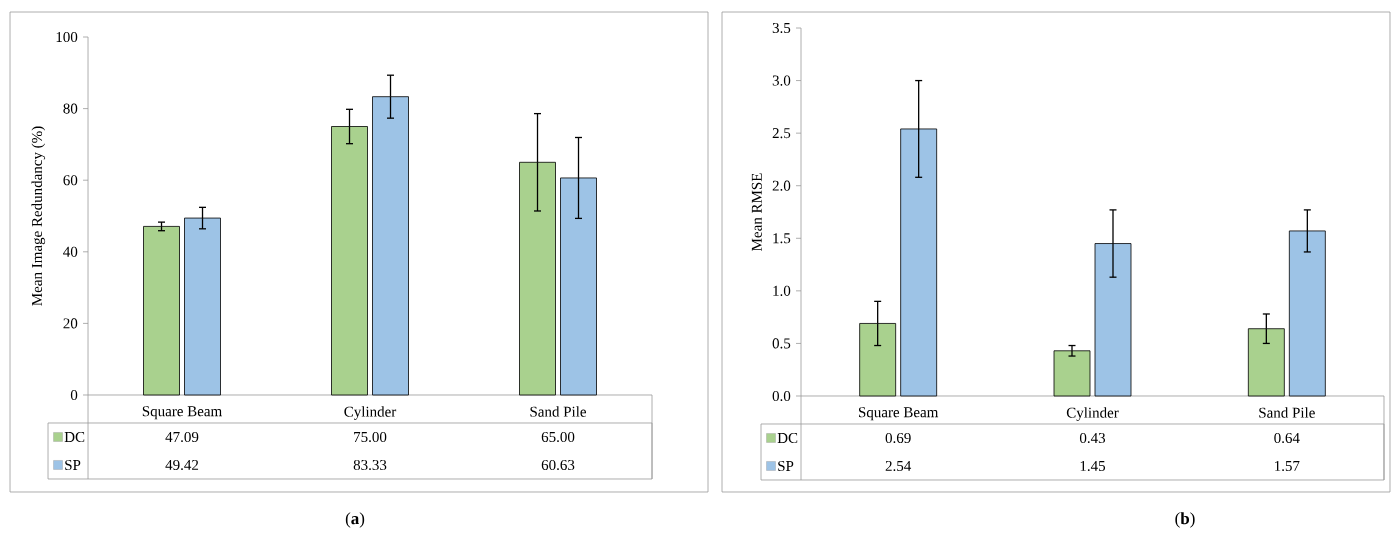 This screenshot has height=554, width=1398. I want to click on data-label: 65.00, so click(558, 437).